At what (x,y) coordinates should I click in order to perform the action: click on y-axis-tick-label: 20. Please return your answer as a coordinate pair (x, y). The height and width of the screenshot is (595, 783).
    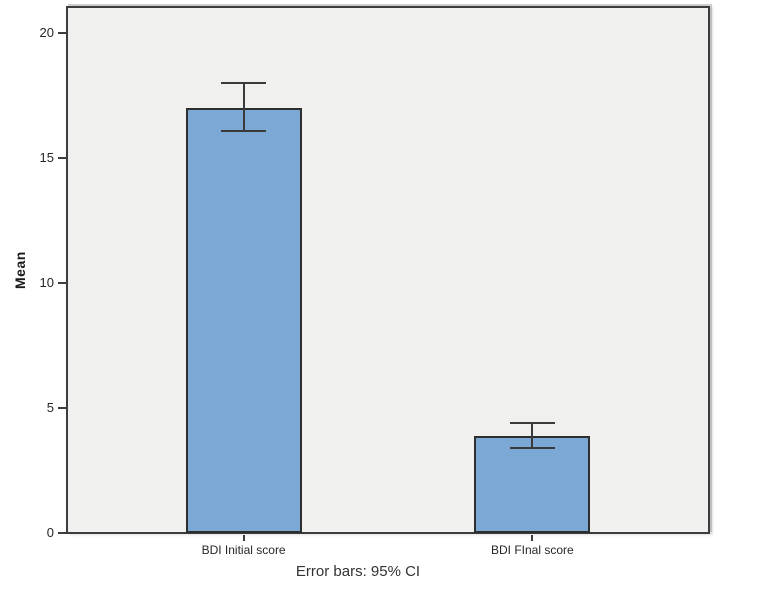
    Looking at the image, I should click on (46, 32).